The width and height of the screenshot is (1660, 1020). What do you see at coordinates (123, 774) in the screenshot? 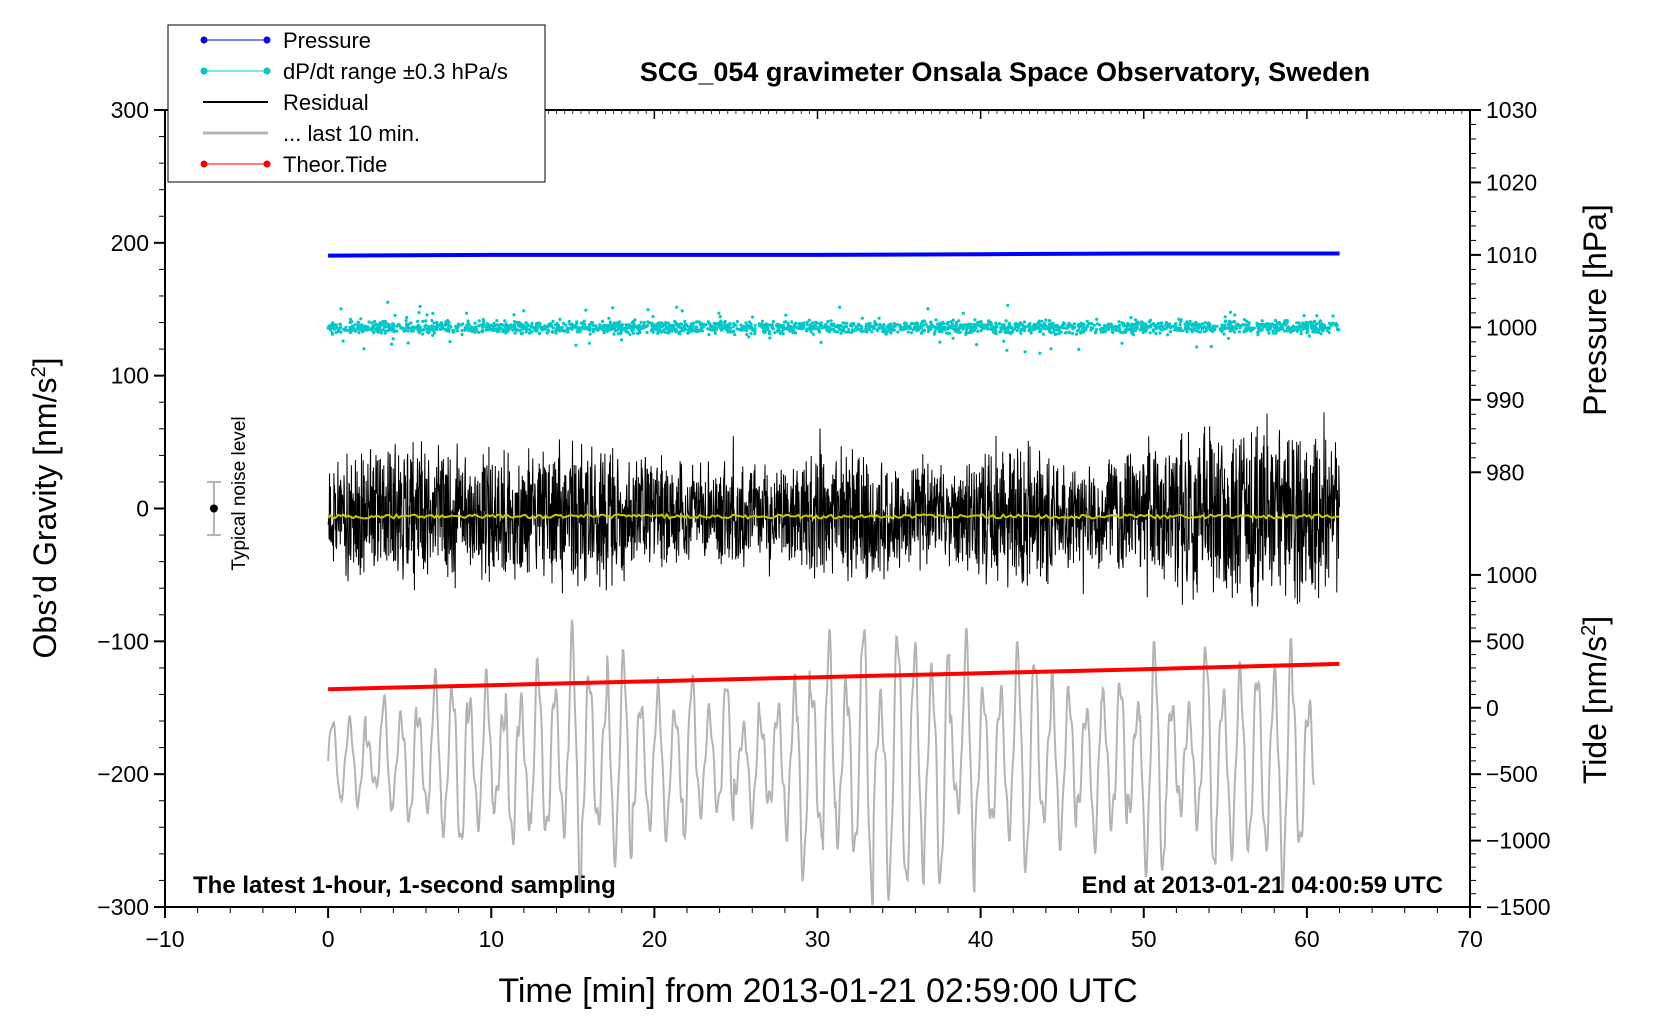
I see `y-tick-label-left: −200` at bounding box center [123, 774].